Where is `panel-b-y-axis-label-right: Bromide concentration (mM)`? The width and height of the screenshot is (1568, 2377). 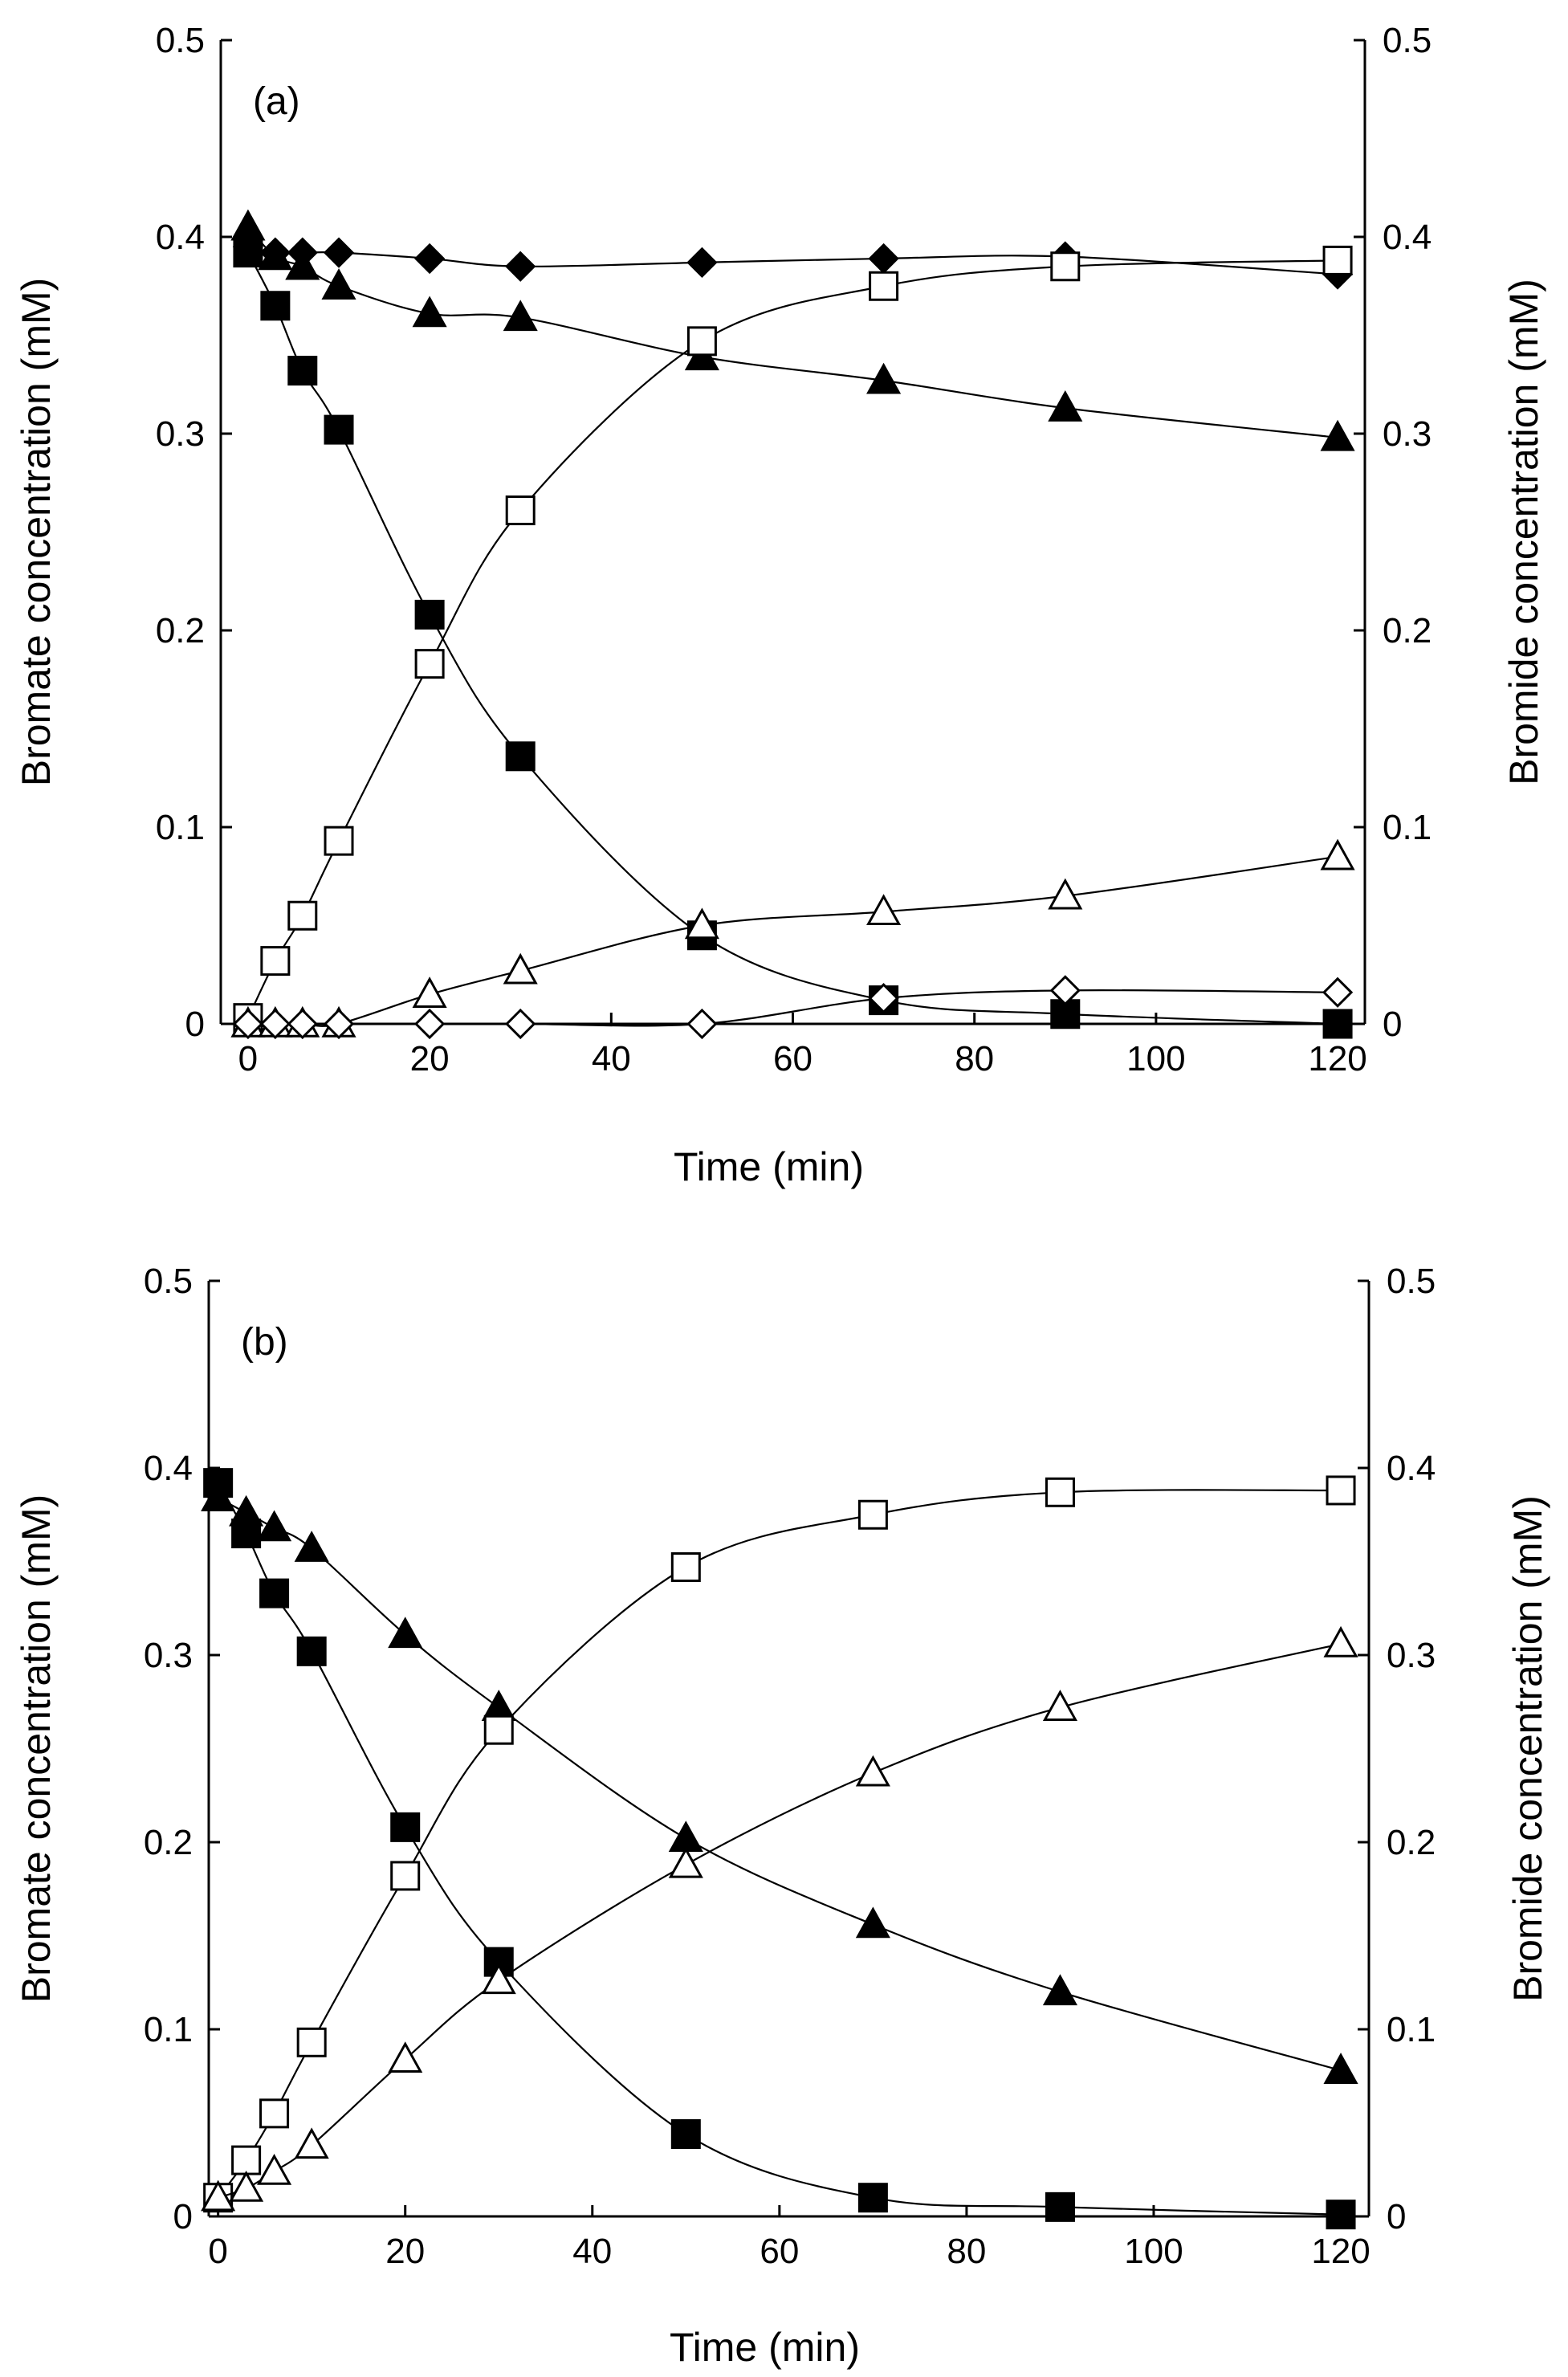
panel-b-y-axis-label-right: Bromide concentration (mM) is located at coordinates (1527, 1749).